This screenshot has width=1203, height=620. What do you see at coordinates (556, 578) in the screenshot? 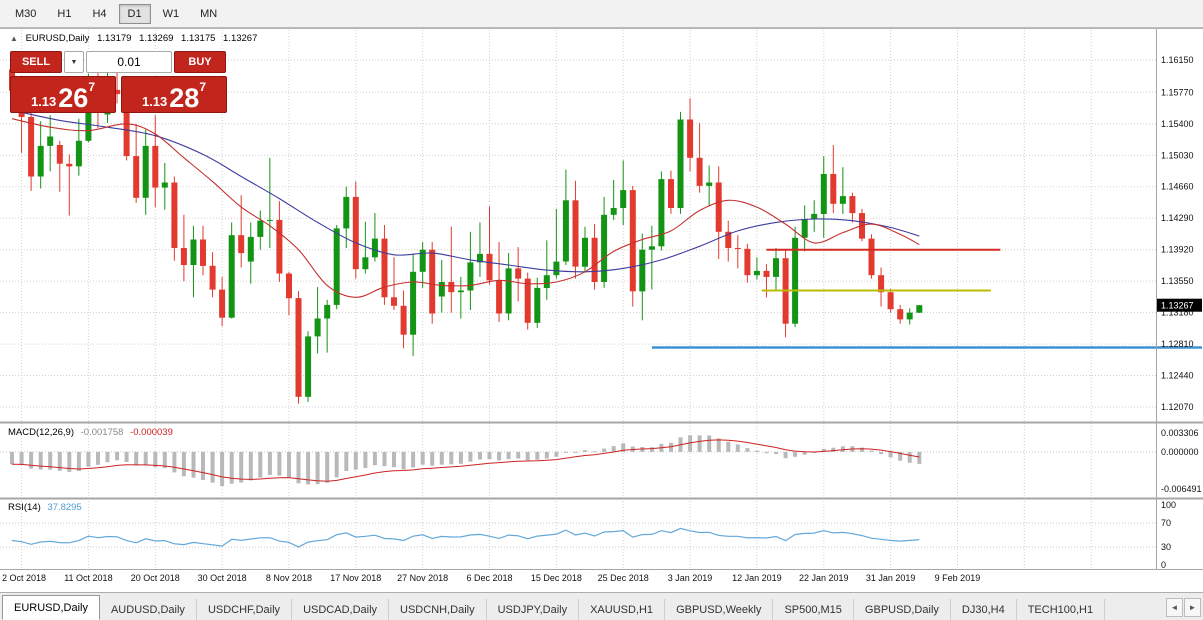
I see `svg-text: 15 Dec 2018` at bounding box center [556, 578].